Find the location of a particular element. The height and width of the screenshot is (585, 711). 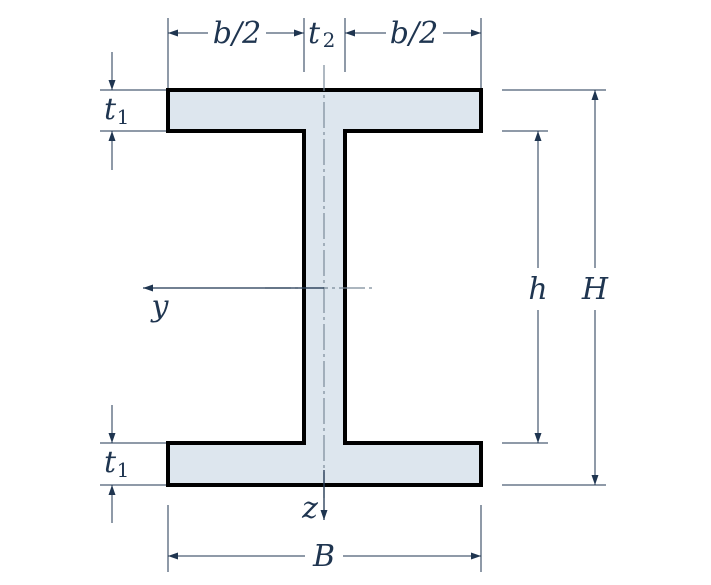

label-flange-thickness-bottom: t is located at coordinates (110, 462).